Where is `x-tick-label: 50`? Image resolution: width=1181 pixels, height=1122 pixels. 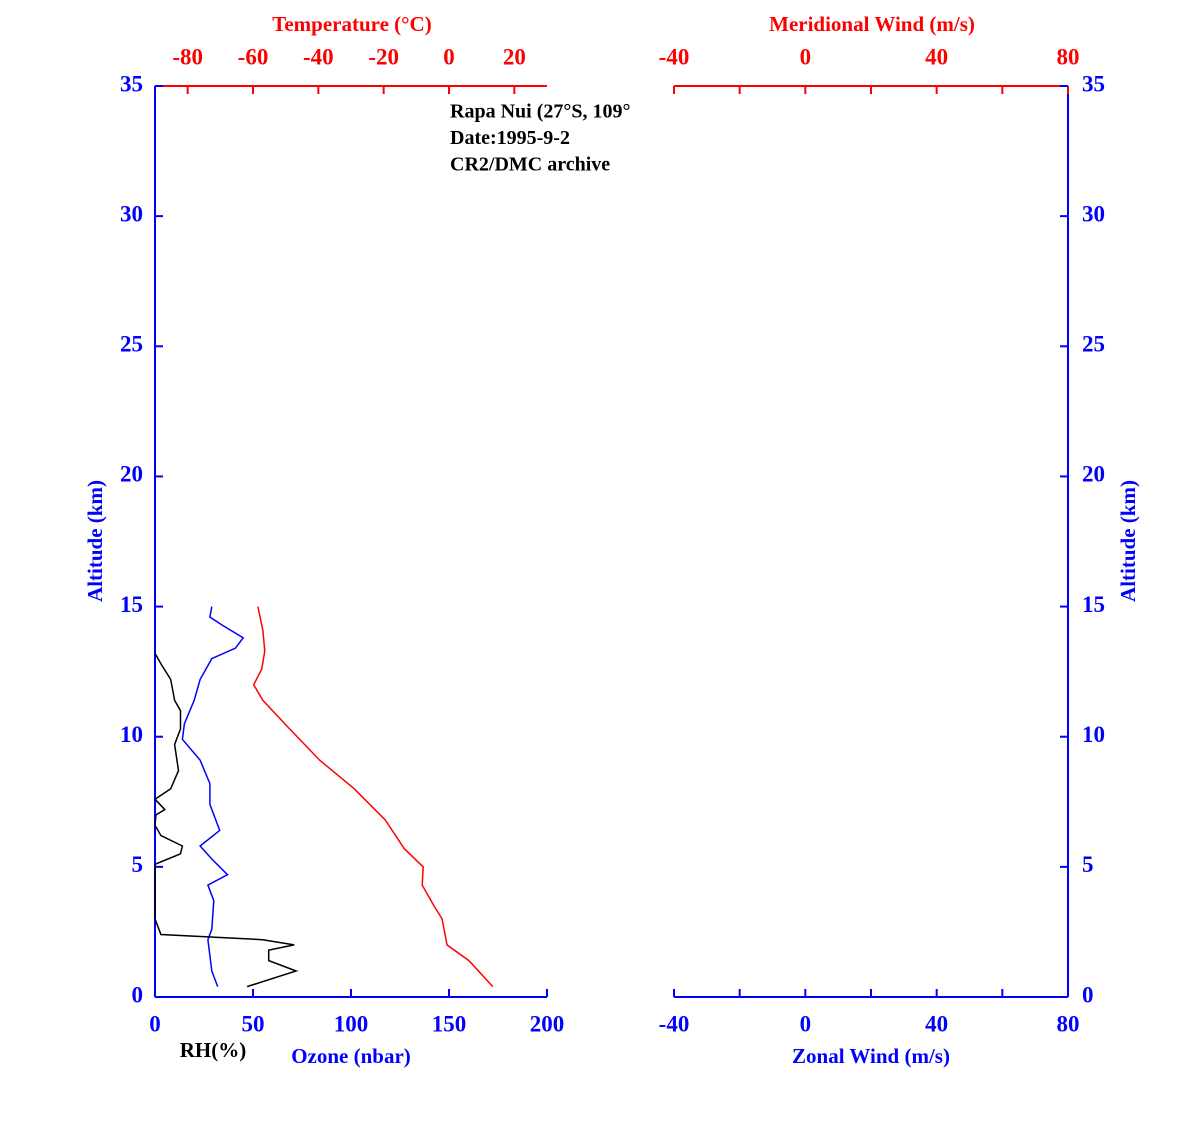
x-tick-label: 50 is located at coordinates (253, 1023).